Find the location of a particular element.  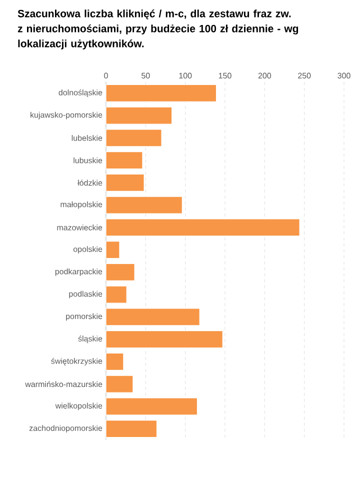

y-tick-label: podkarpackie is located at coordinates (78, 272).